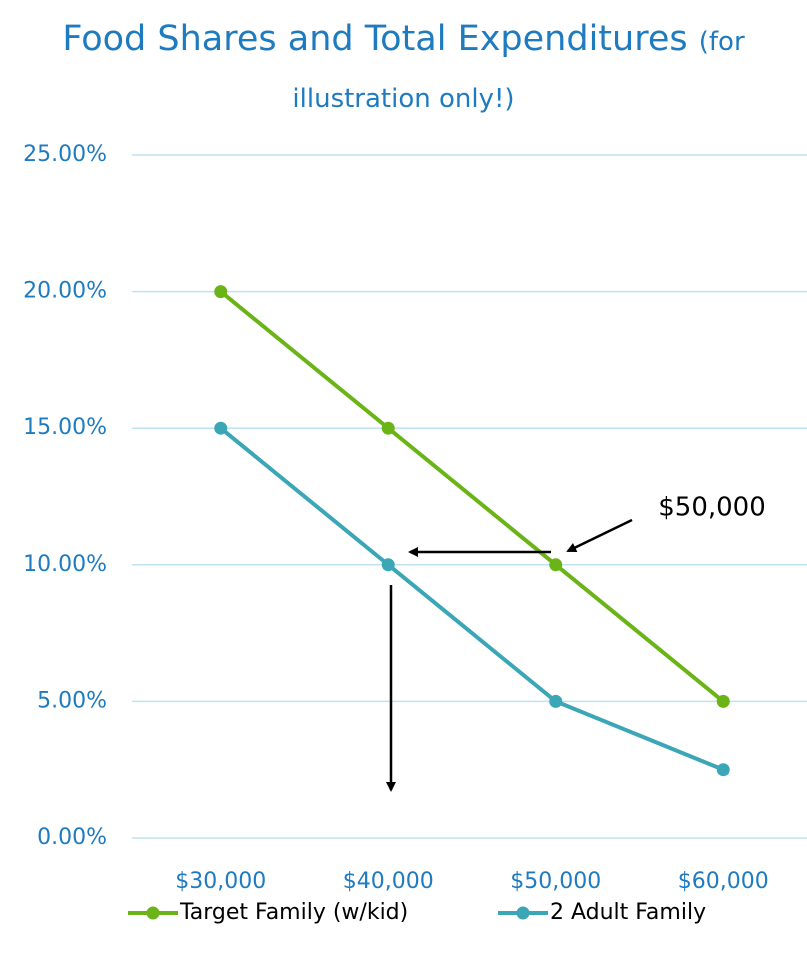  I want to click on annotation: $50,000, so click(712, 508).